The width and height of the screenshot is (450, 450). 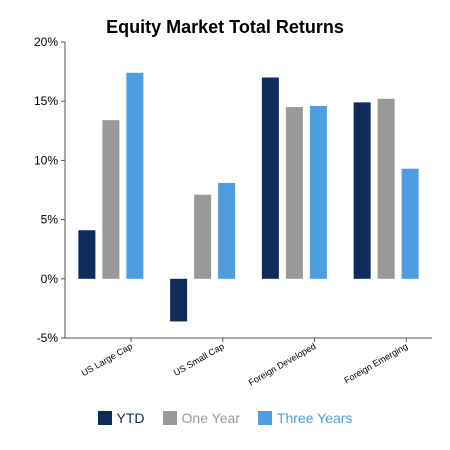 I want to click on x-tick-label: Foreign Developed, so click(x=282, y=364).